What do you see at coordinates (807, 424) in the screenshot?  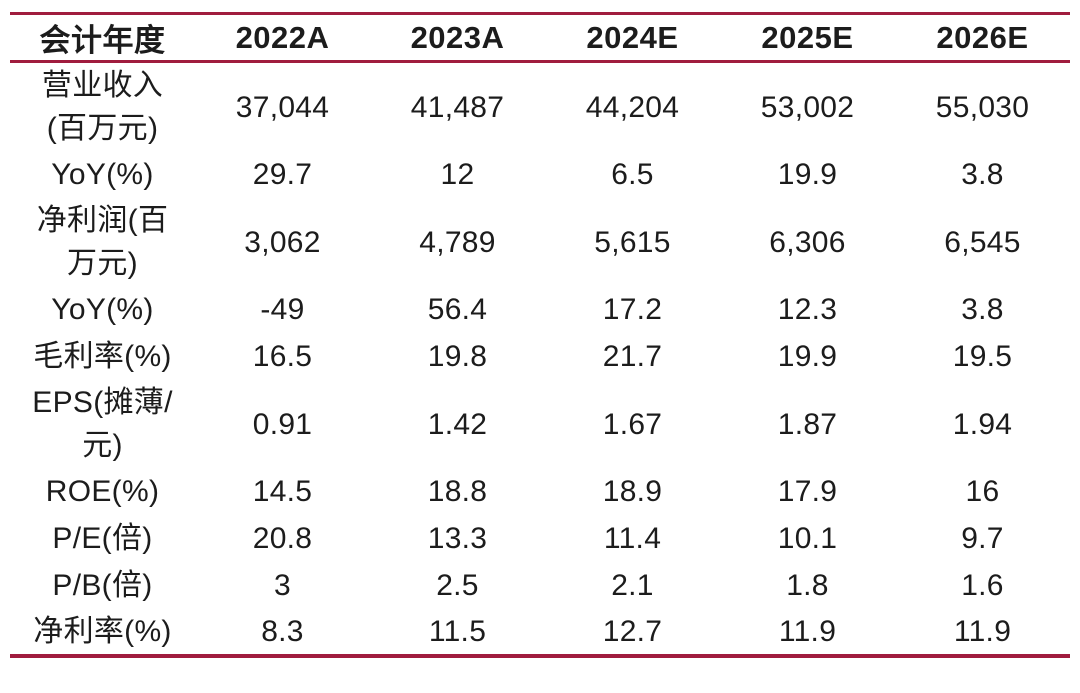 I see `cell-value: 1.87` at bounding box center [807, 424].